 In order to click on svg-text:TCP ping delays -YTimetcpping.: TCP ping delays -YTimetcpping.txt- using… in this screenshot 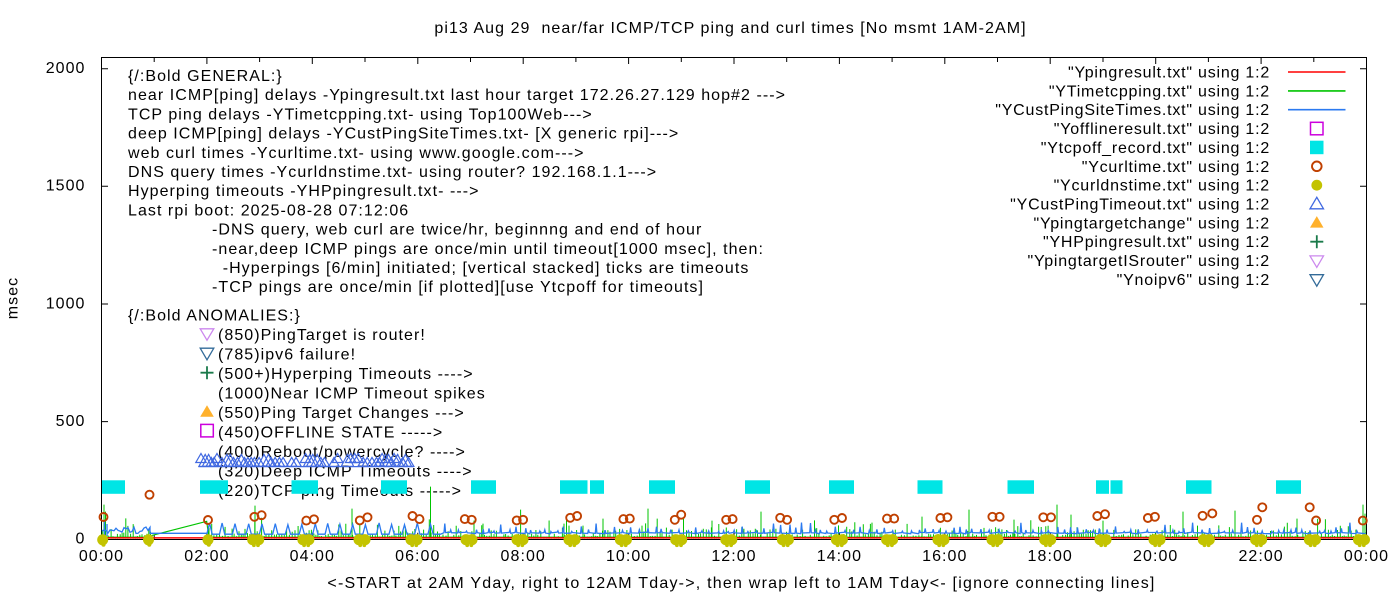, I will do `click(360, 114)`.